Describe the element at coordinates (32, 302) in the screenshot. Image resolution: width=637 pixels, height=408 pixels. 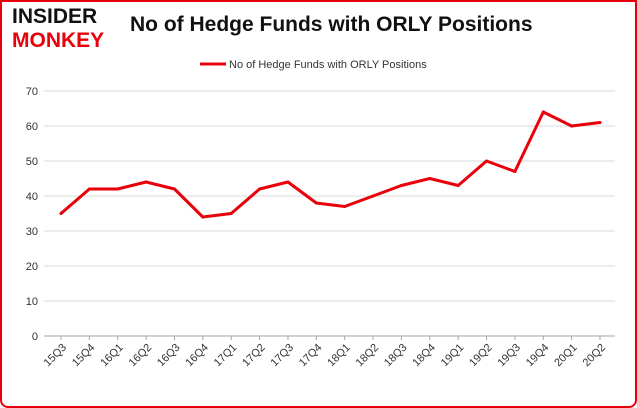
I see `y-tick-label: 10` at that location.